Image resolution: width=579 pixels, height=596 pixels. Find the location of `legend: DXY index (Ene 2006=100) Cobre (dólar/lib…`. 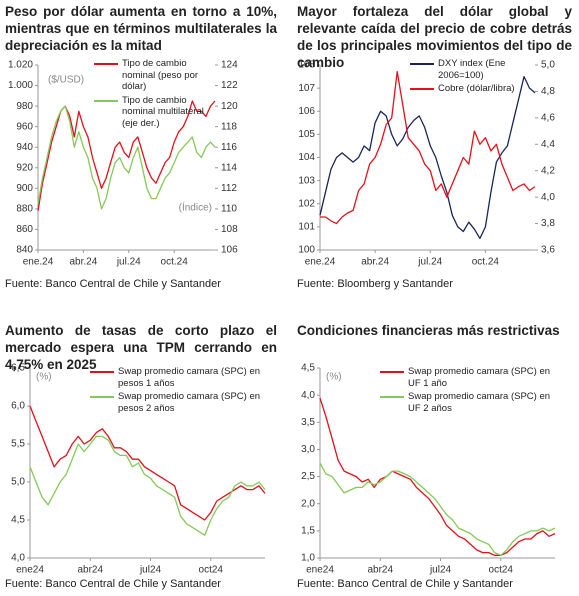

legend: DXY index (Ene 2006=100) Cobre (dólar/lib… is located at coordinates (472, 77).